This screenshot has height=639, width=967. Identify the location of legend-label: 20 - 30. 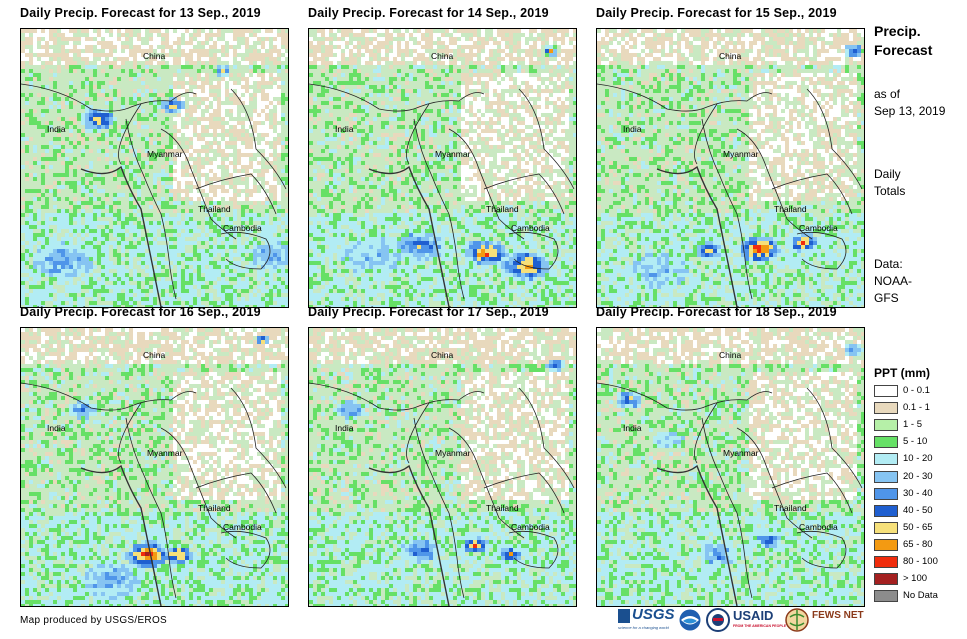
(918, 476).